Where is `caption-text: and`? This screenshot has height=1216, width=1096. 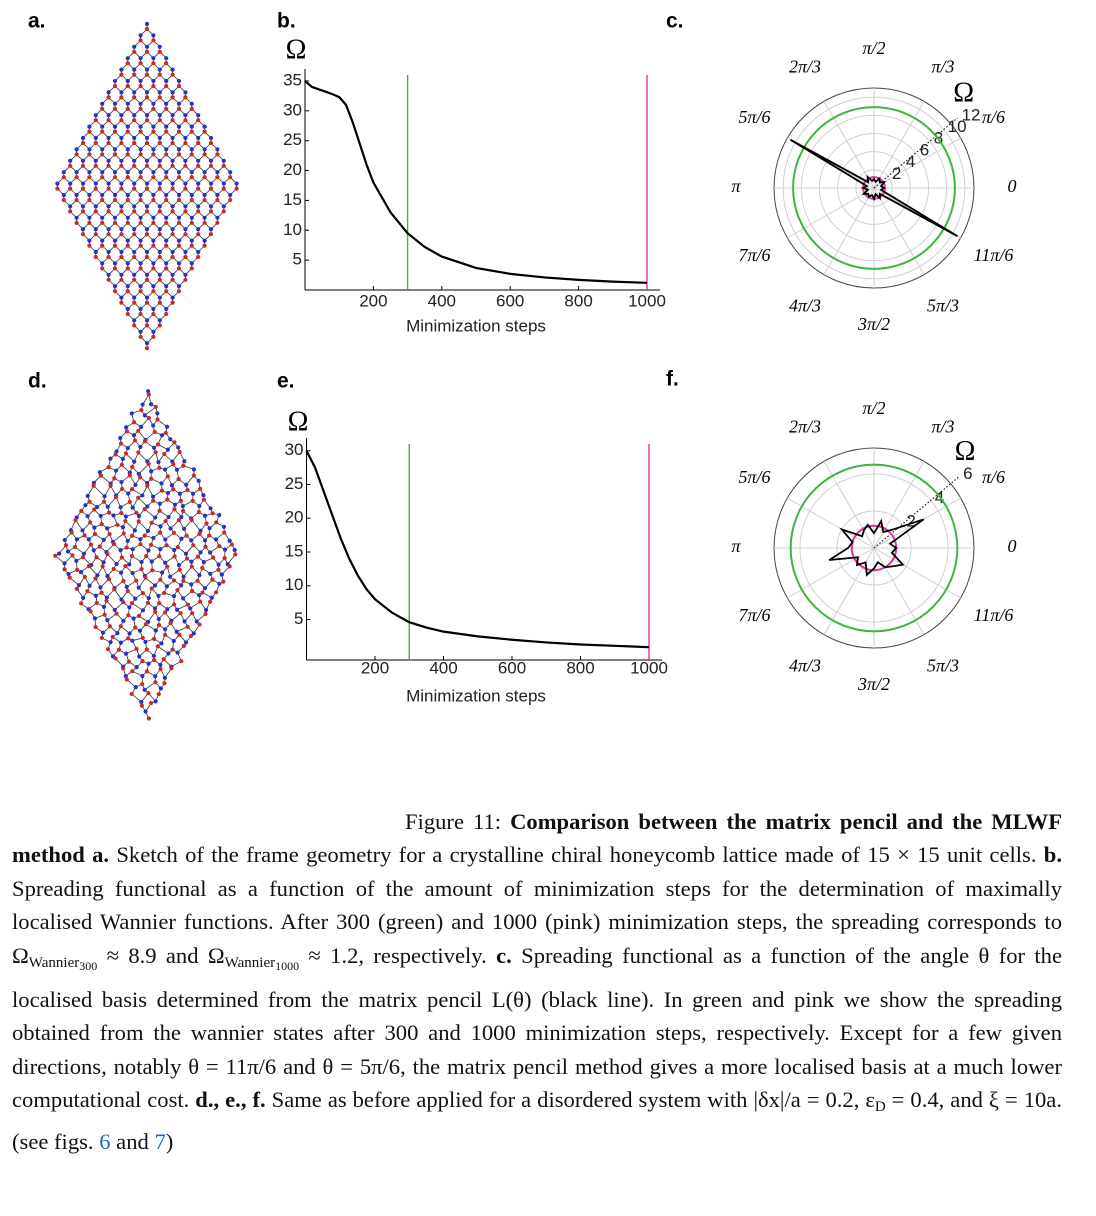
caption-text: and is located at coordinates (132, 1141).